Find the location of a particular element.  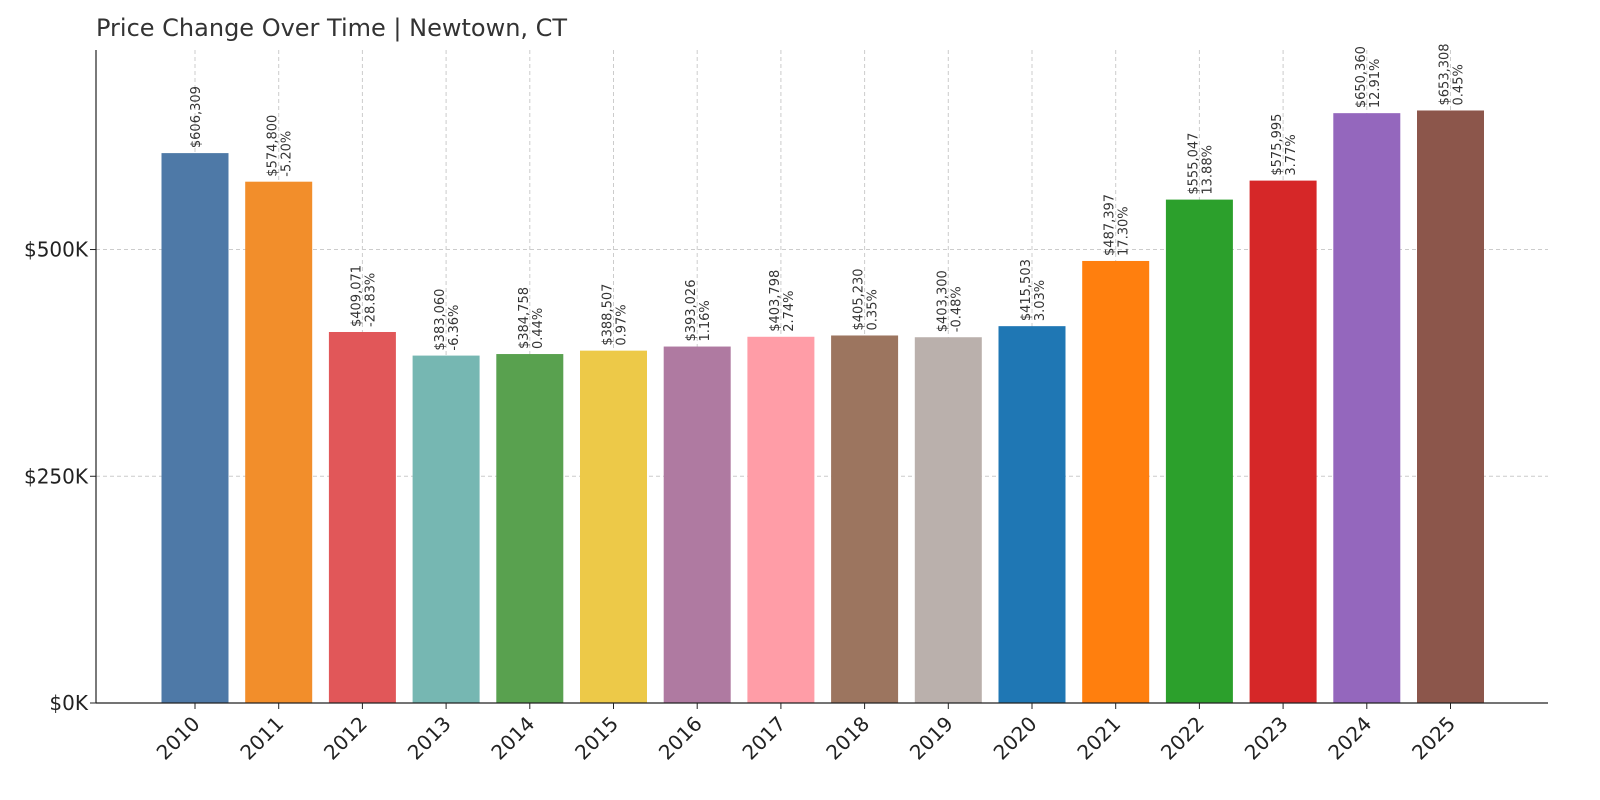

bar-2017 is located at coordinates (781, 519).